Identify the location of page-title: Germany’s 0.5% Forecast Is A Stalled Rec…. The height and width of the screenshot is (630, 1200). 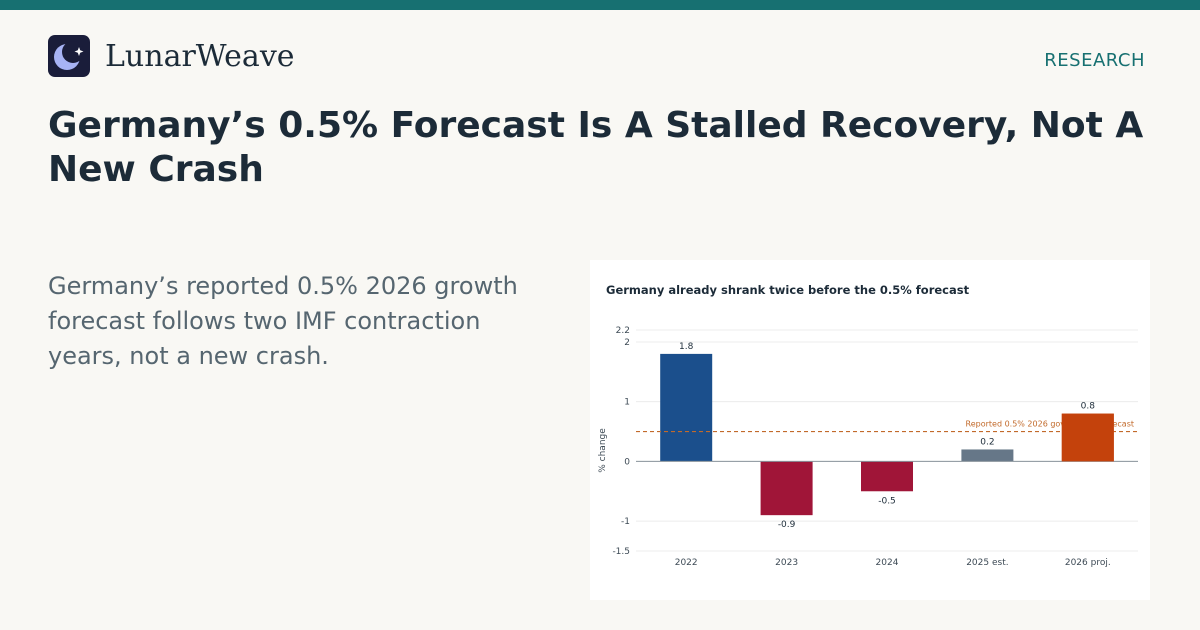
(624, 148).